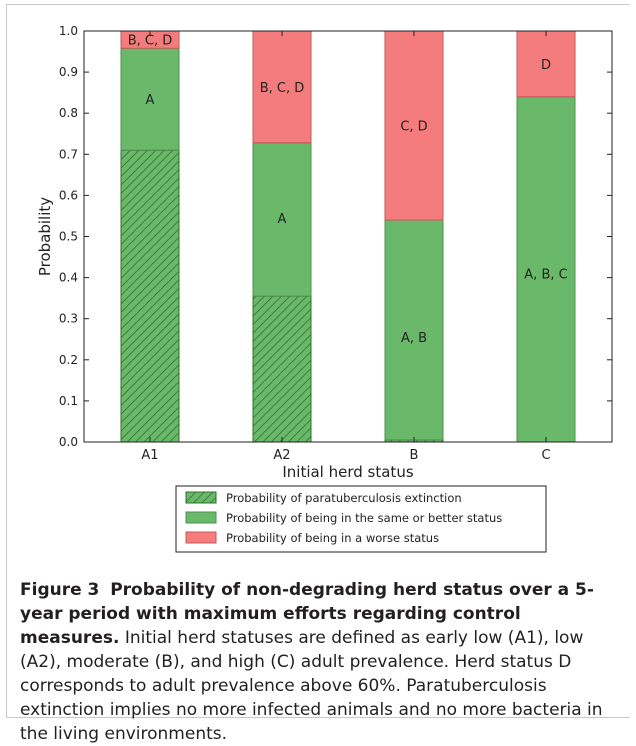  What do you see at coordinates (545, 455) in the screenshot?
I see `x-tick-label: C` at bounding box center [545, 455].